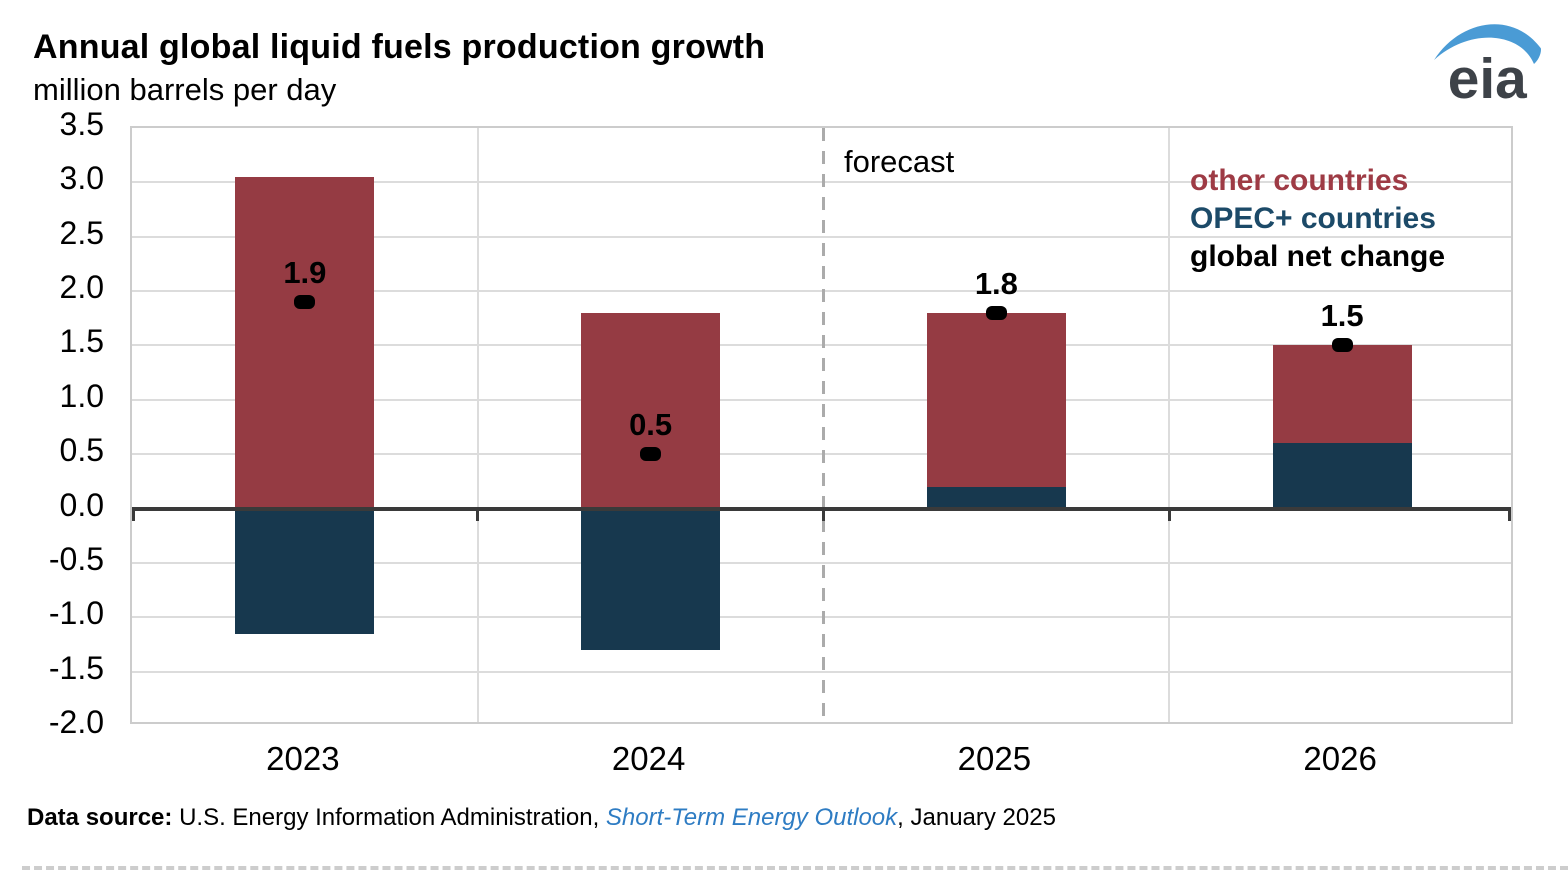 The width and height of the screenshot is (1568, 876). I want to click on bar-2024-other-countries, so click(651, 410).